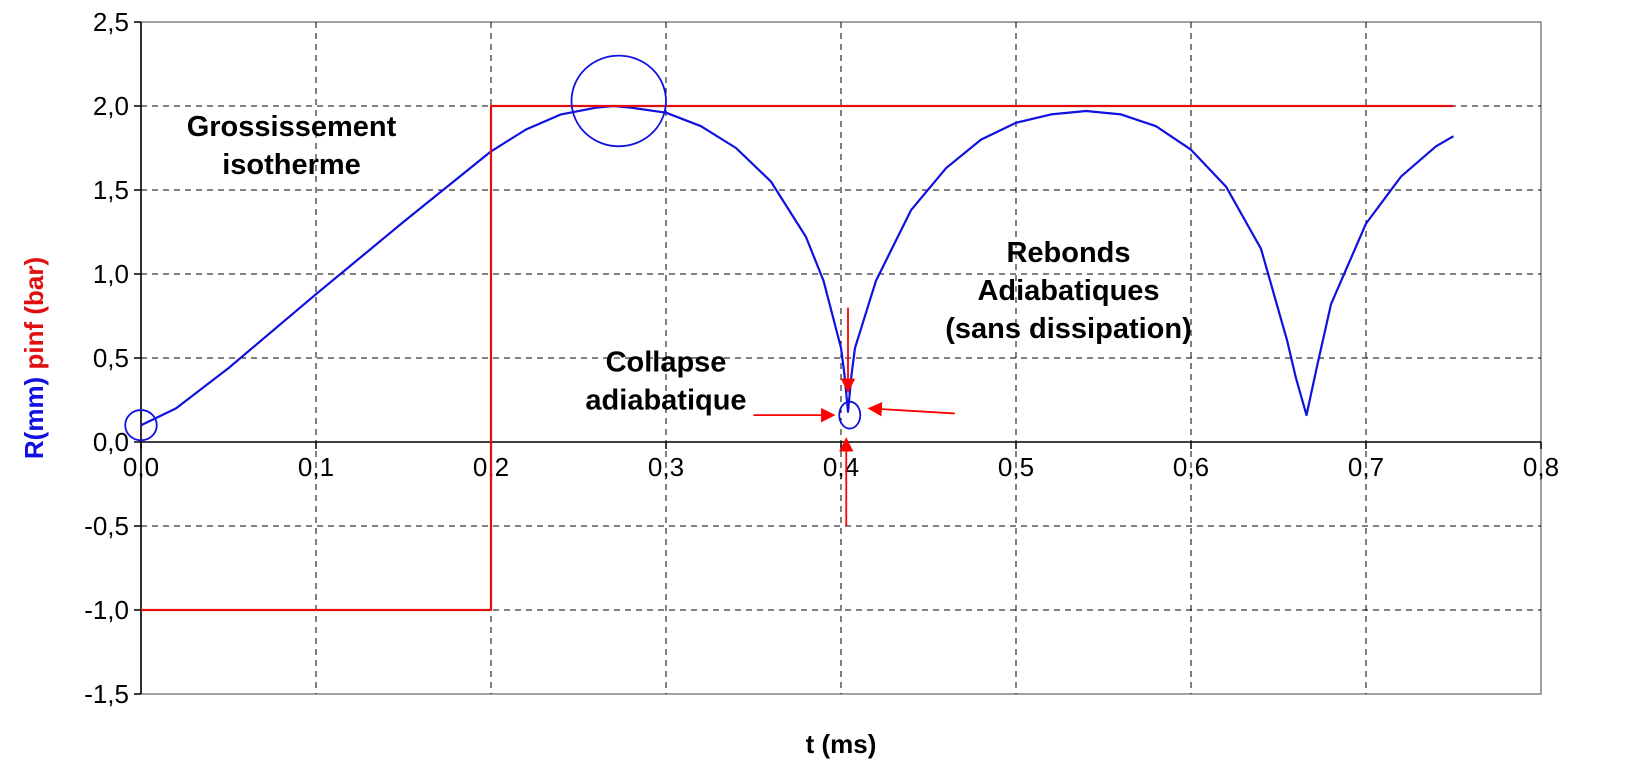 The height and width of the screenshot is (783, 1632). Describe the element at coordinates (106, 526) in the screenshot. I see `y-tick-label: -0,5` at that location.